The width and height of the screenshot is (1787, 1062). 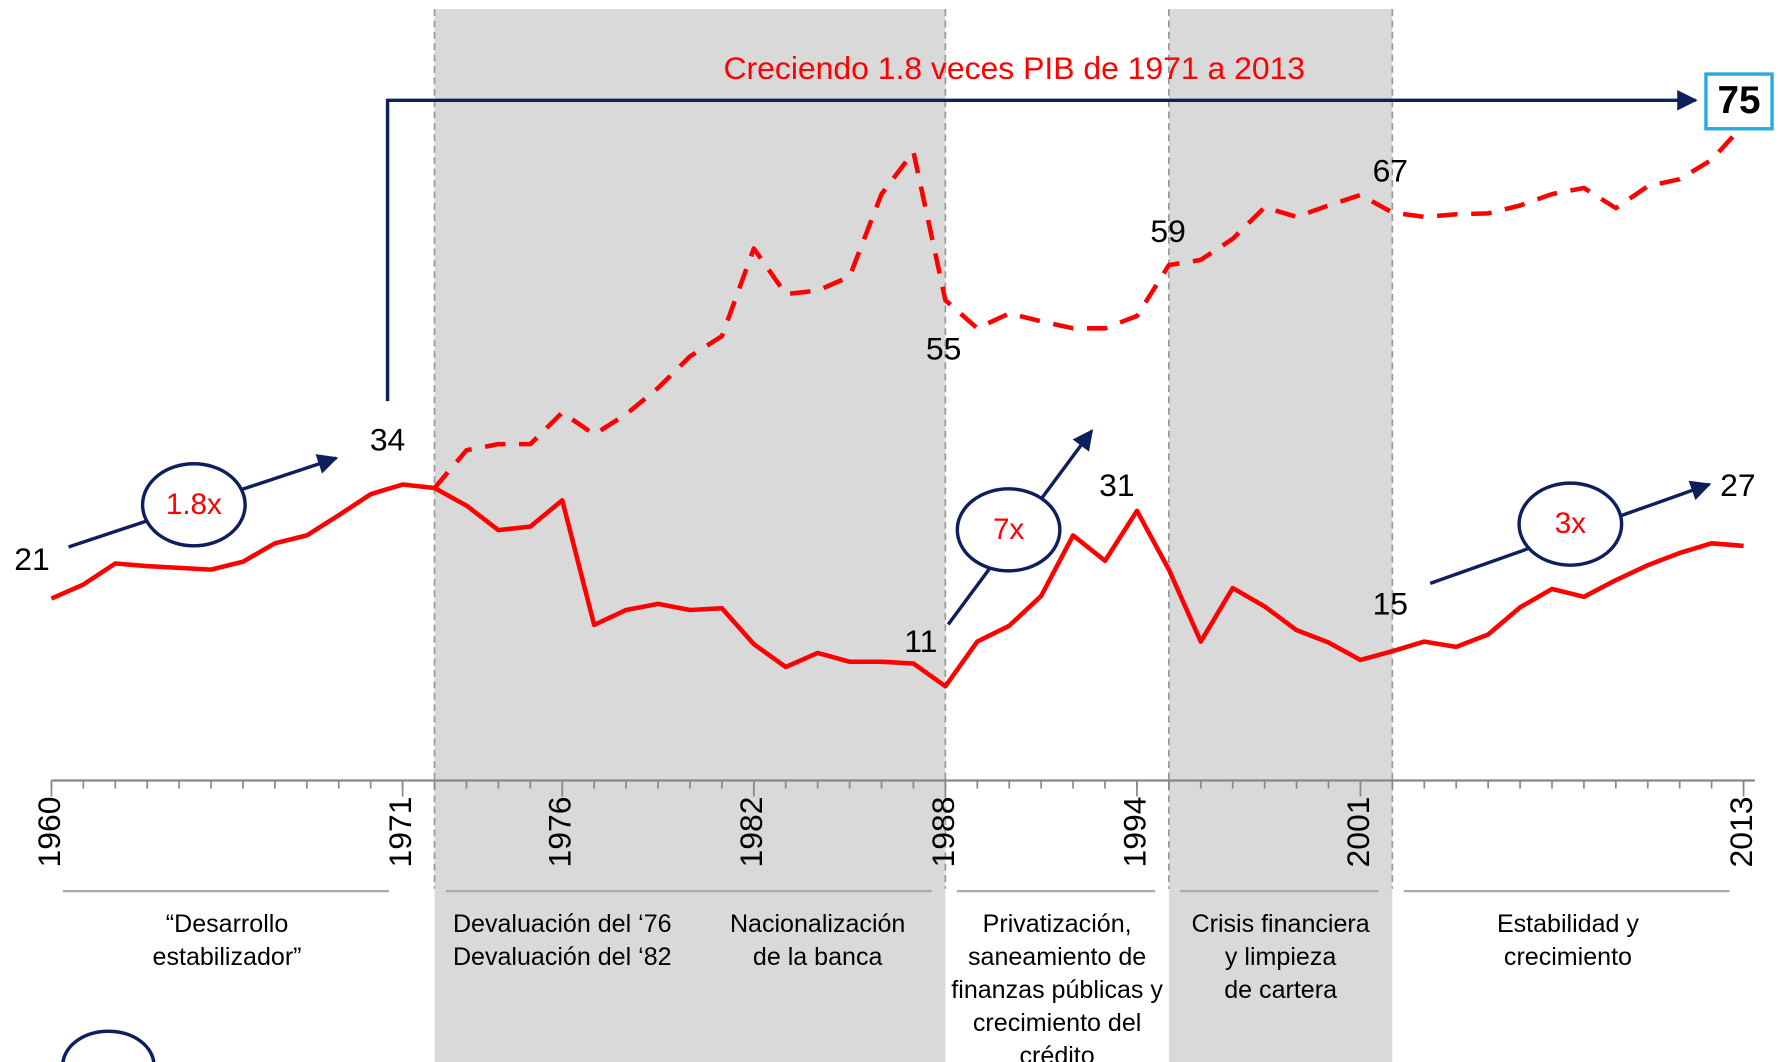 I want to click on period-label: Estabilidad y, so click(x=1568, y=924).